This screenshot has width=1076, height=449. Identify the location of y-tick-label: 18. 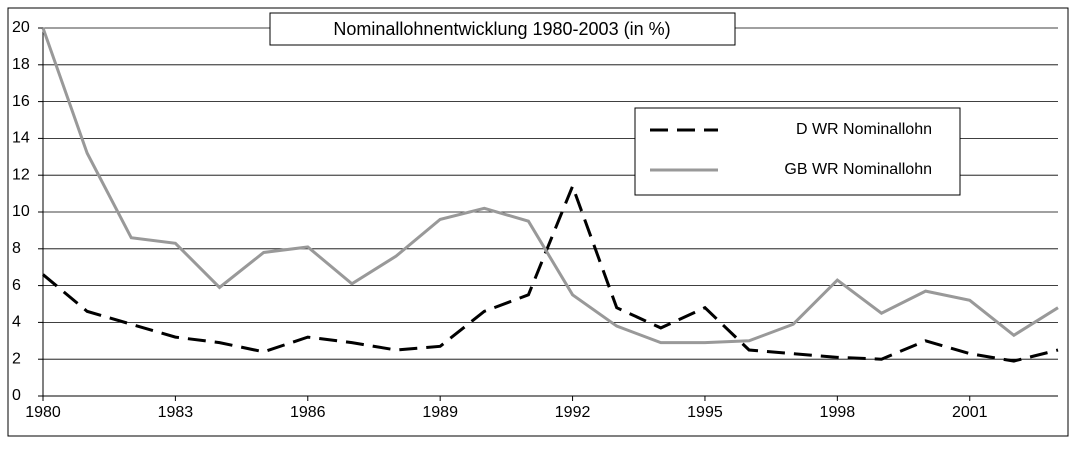
(21, 64).